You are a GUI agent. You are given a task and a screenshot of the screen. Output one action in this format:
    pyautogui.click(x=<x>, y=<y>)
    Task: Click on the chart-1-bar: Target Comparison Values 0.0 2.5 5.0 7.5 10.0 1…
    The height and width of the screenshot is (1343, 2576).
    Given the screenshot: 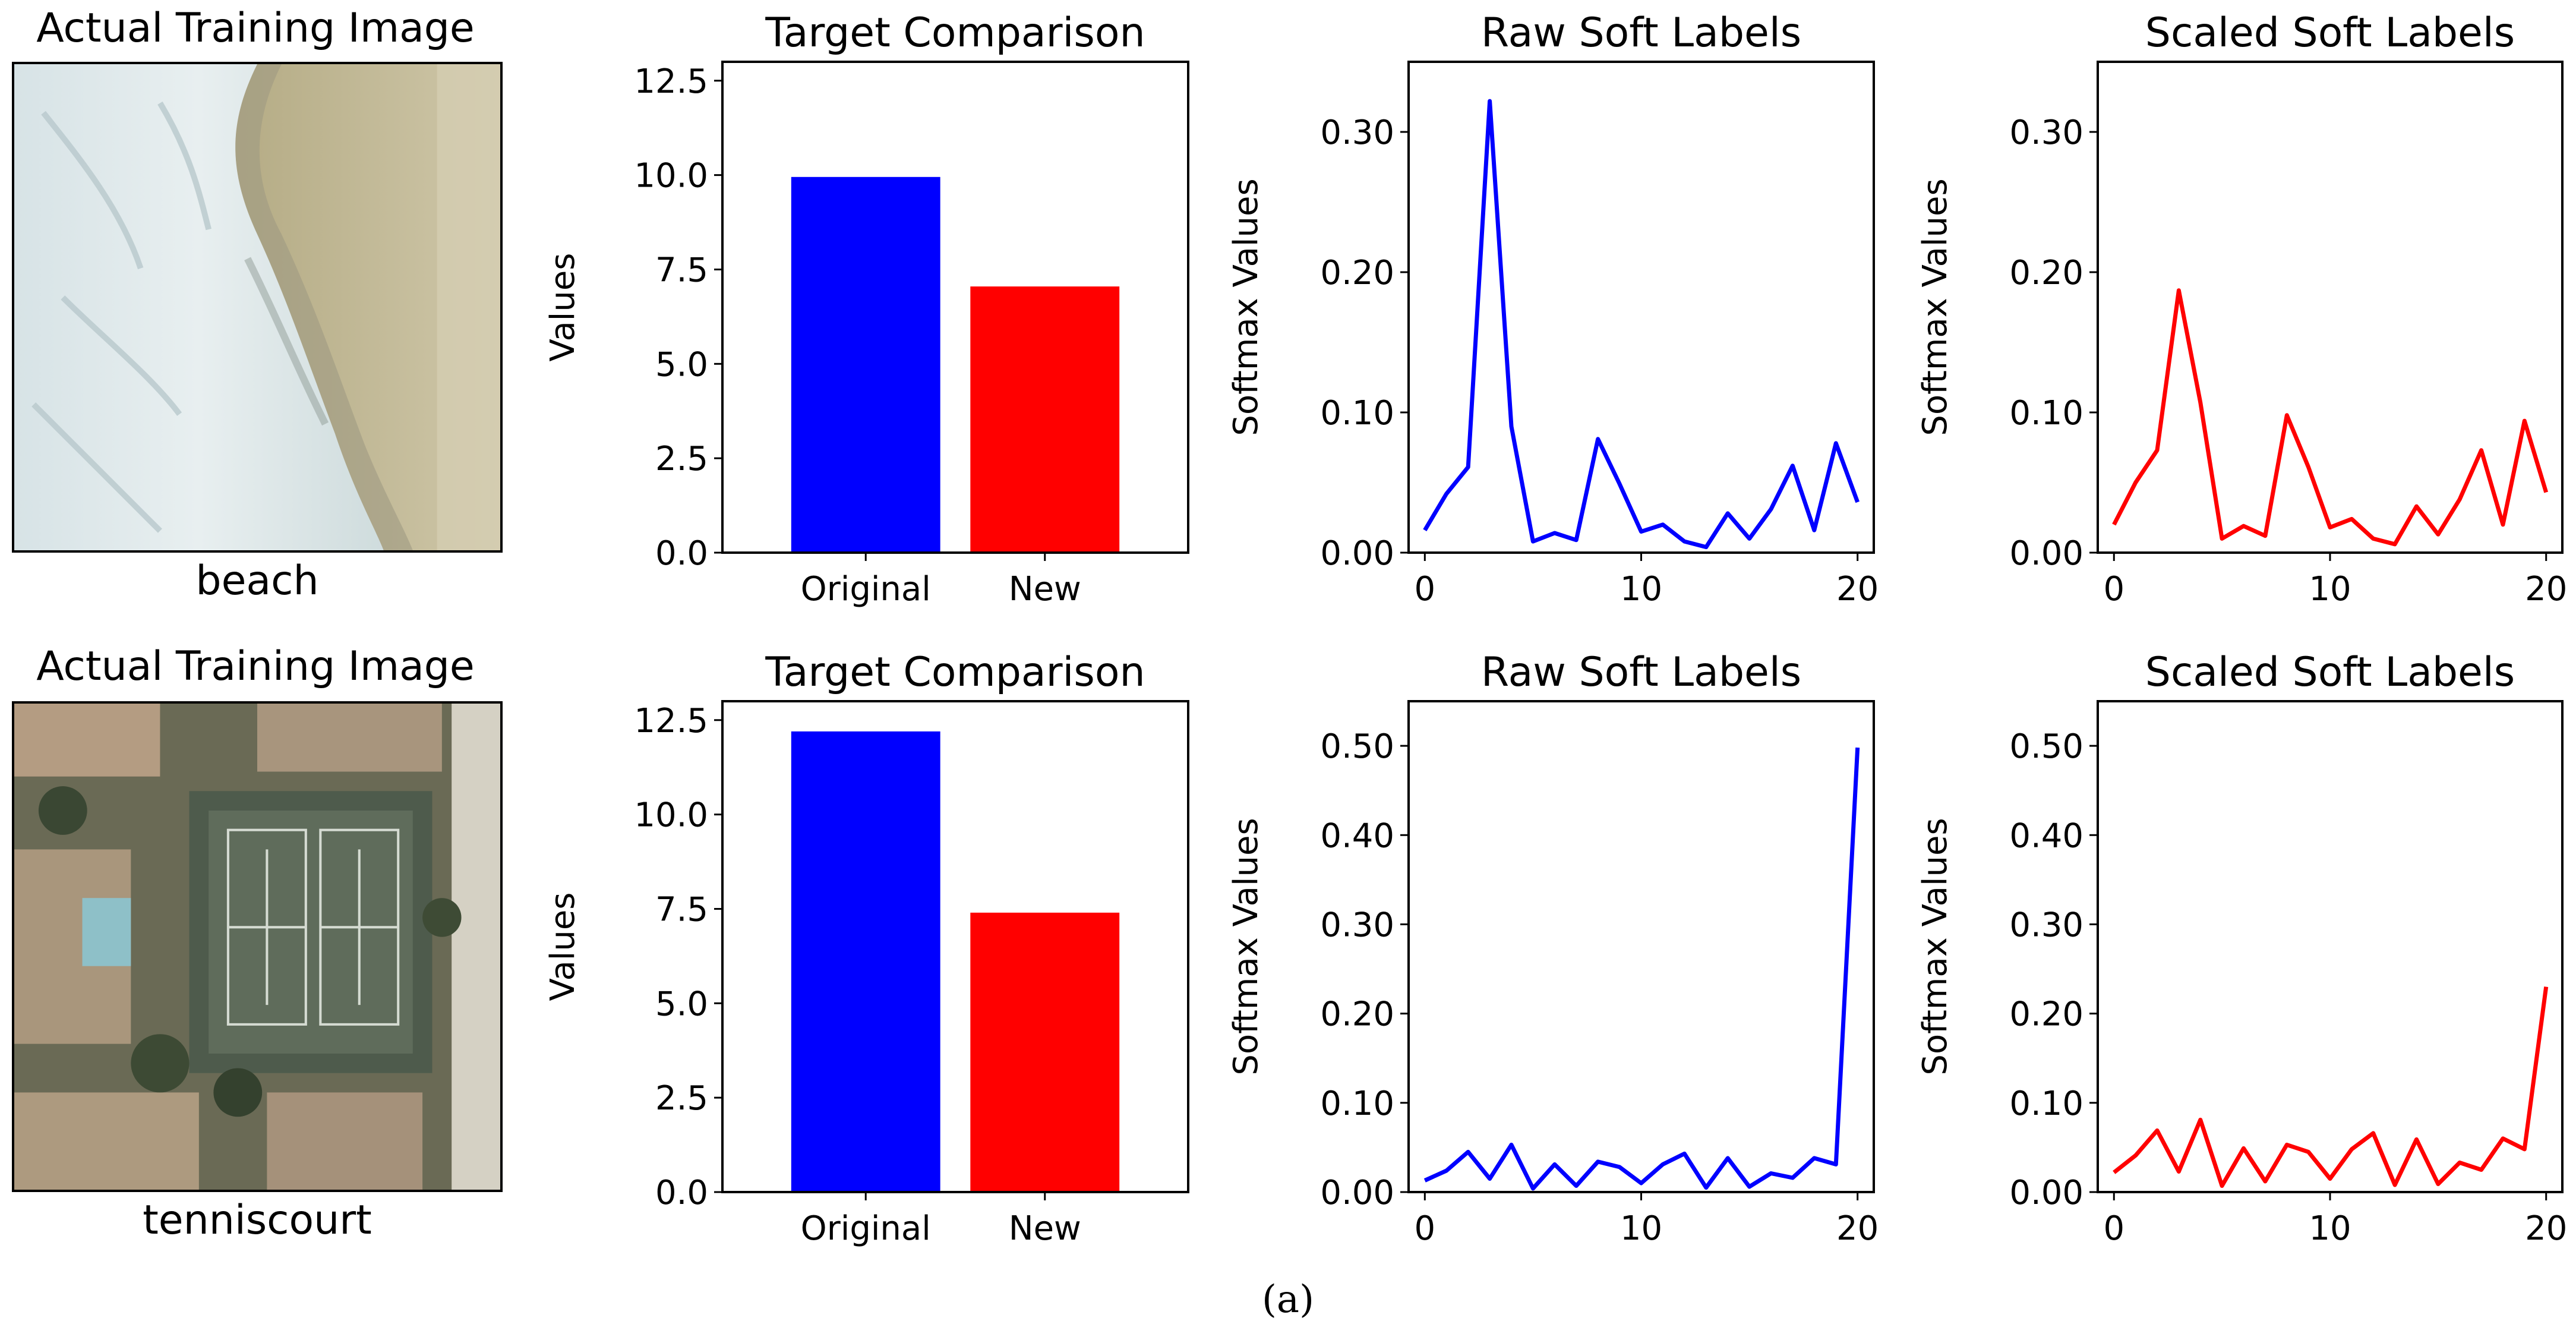 What is the action you would take?
    pyautogui.click(x=866, y=309)
    